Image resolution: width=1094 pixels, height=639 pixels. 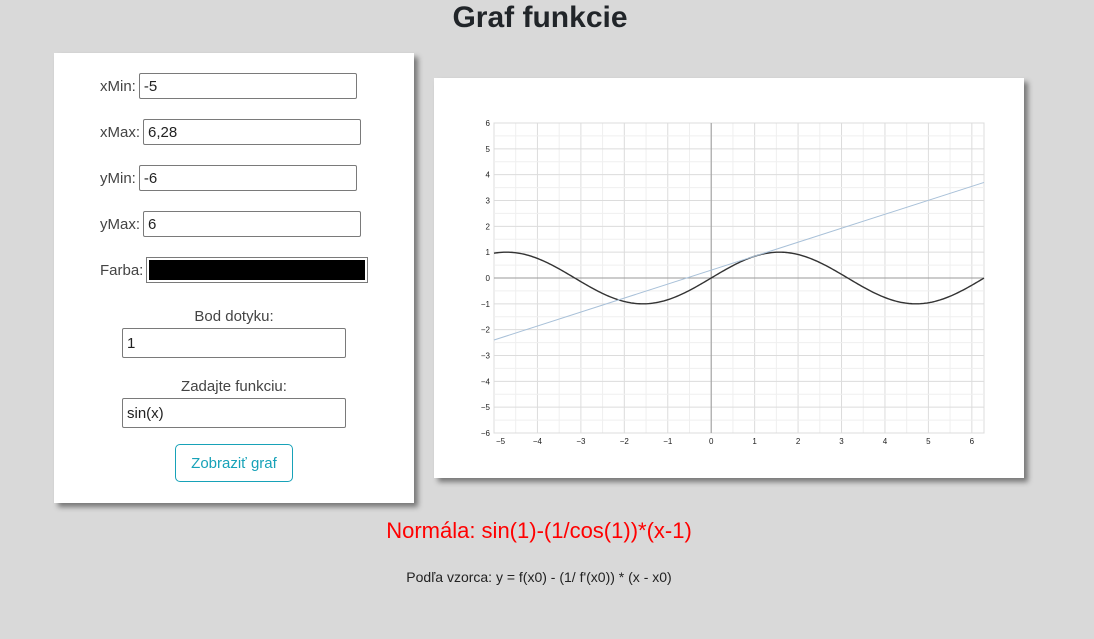 I want to click on x-tick-label: 0, so click(x=711, y=441).